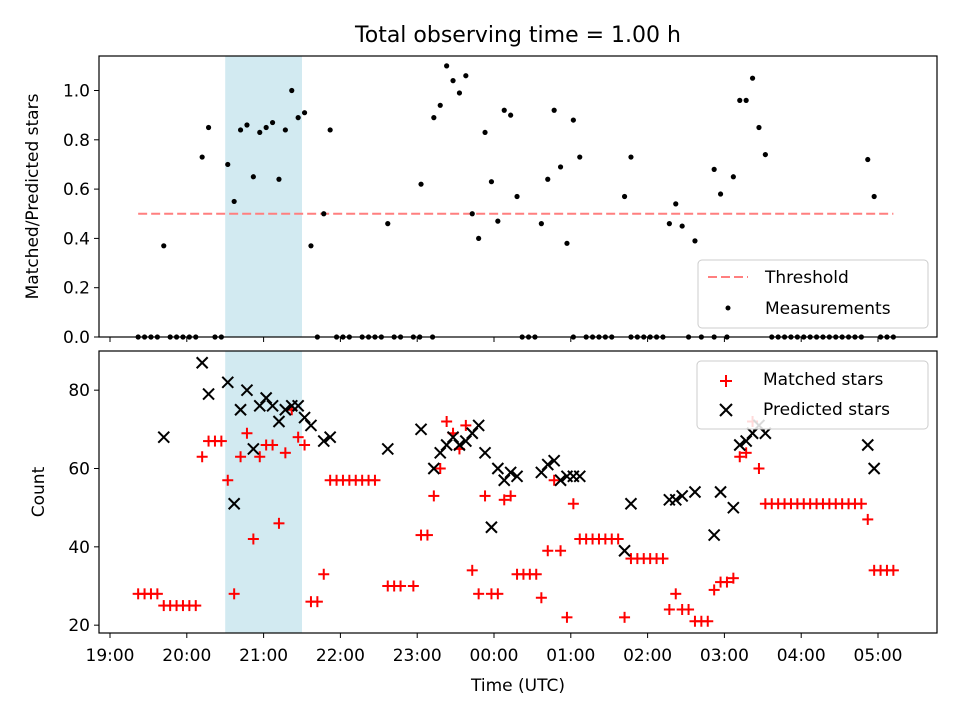 Image resolution: width=960 pixels, height=720 pixels. What do you see at coordinates (79, 470) in the screenshot?
I see `y-tick-label: 60` at bounding box center [79, 470].